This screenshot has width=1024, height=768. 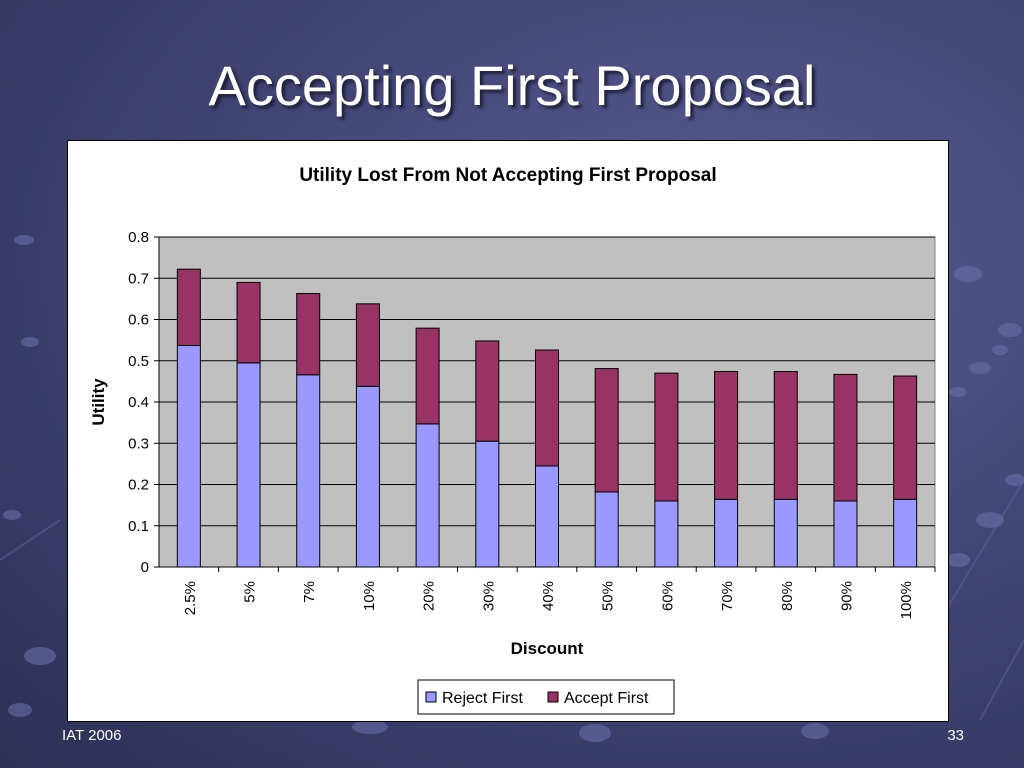 I want to click on y-tick-label: 0.6, so click(x=138, y=320).